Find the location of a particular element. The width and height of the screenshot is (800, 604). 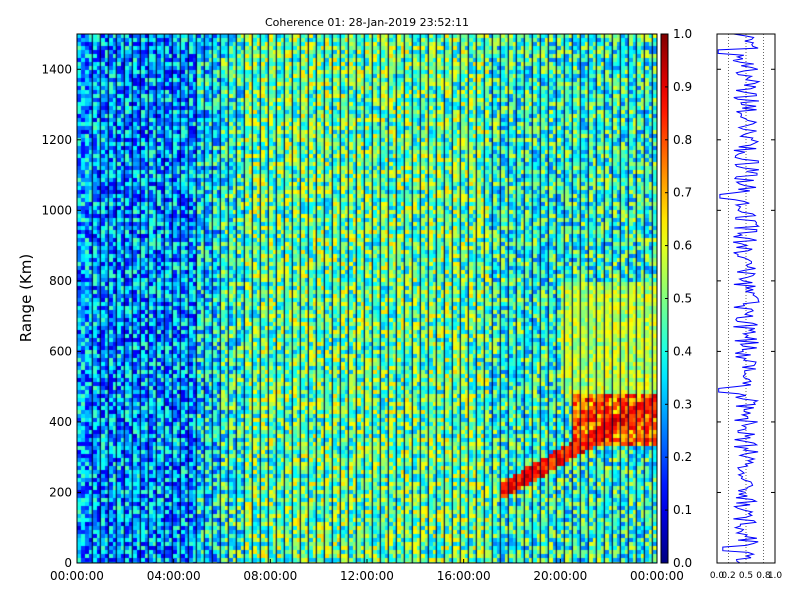

profile-x-tick-label: 0.0 is located at coordinates (717, 576).